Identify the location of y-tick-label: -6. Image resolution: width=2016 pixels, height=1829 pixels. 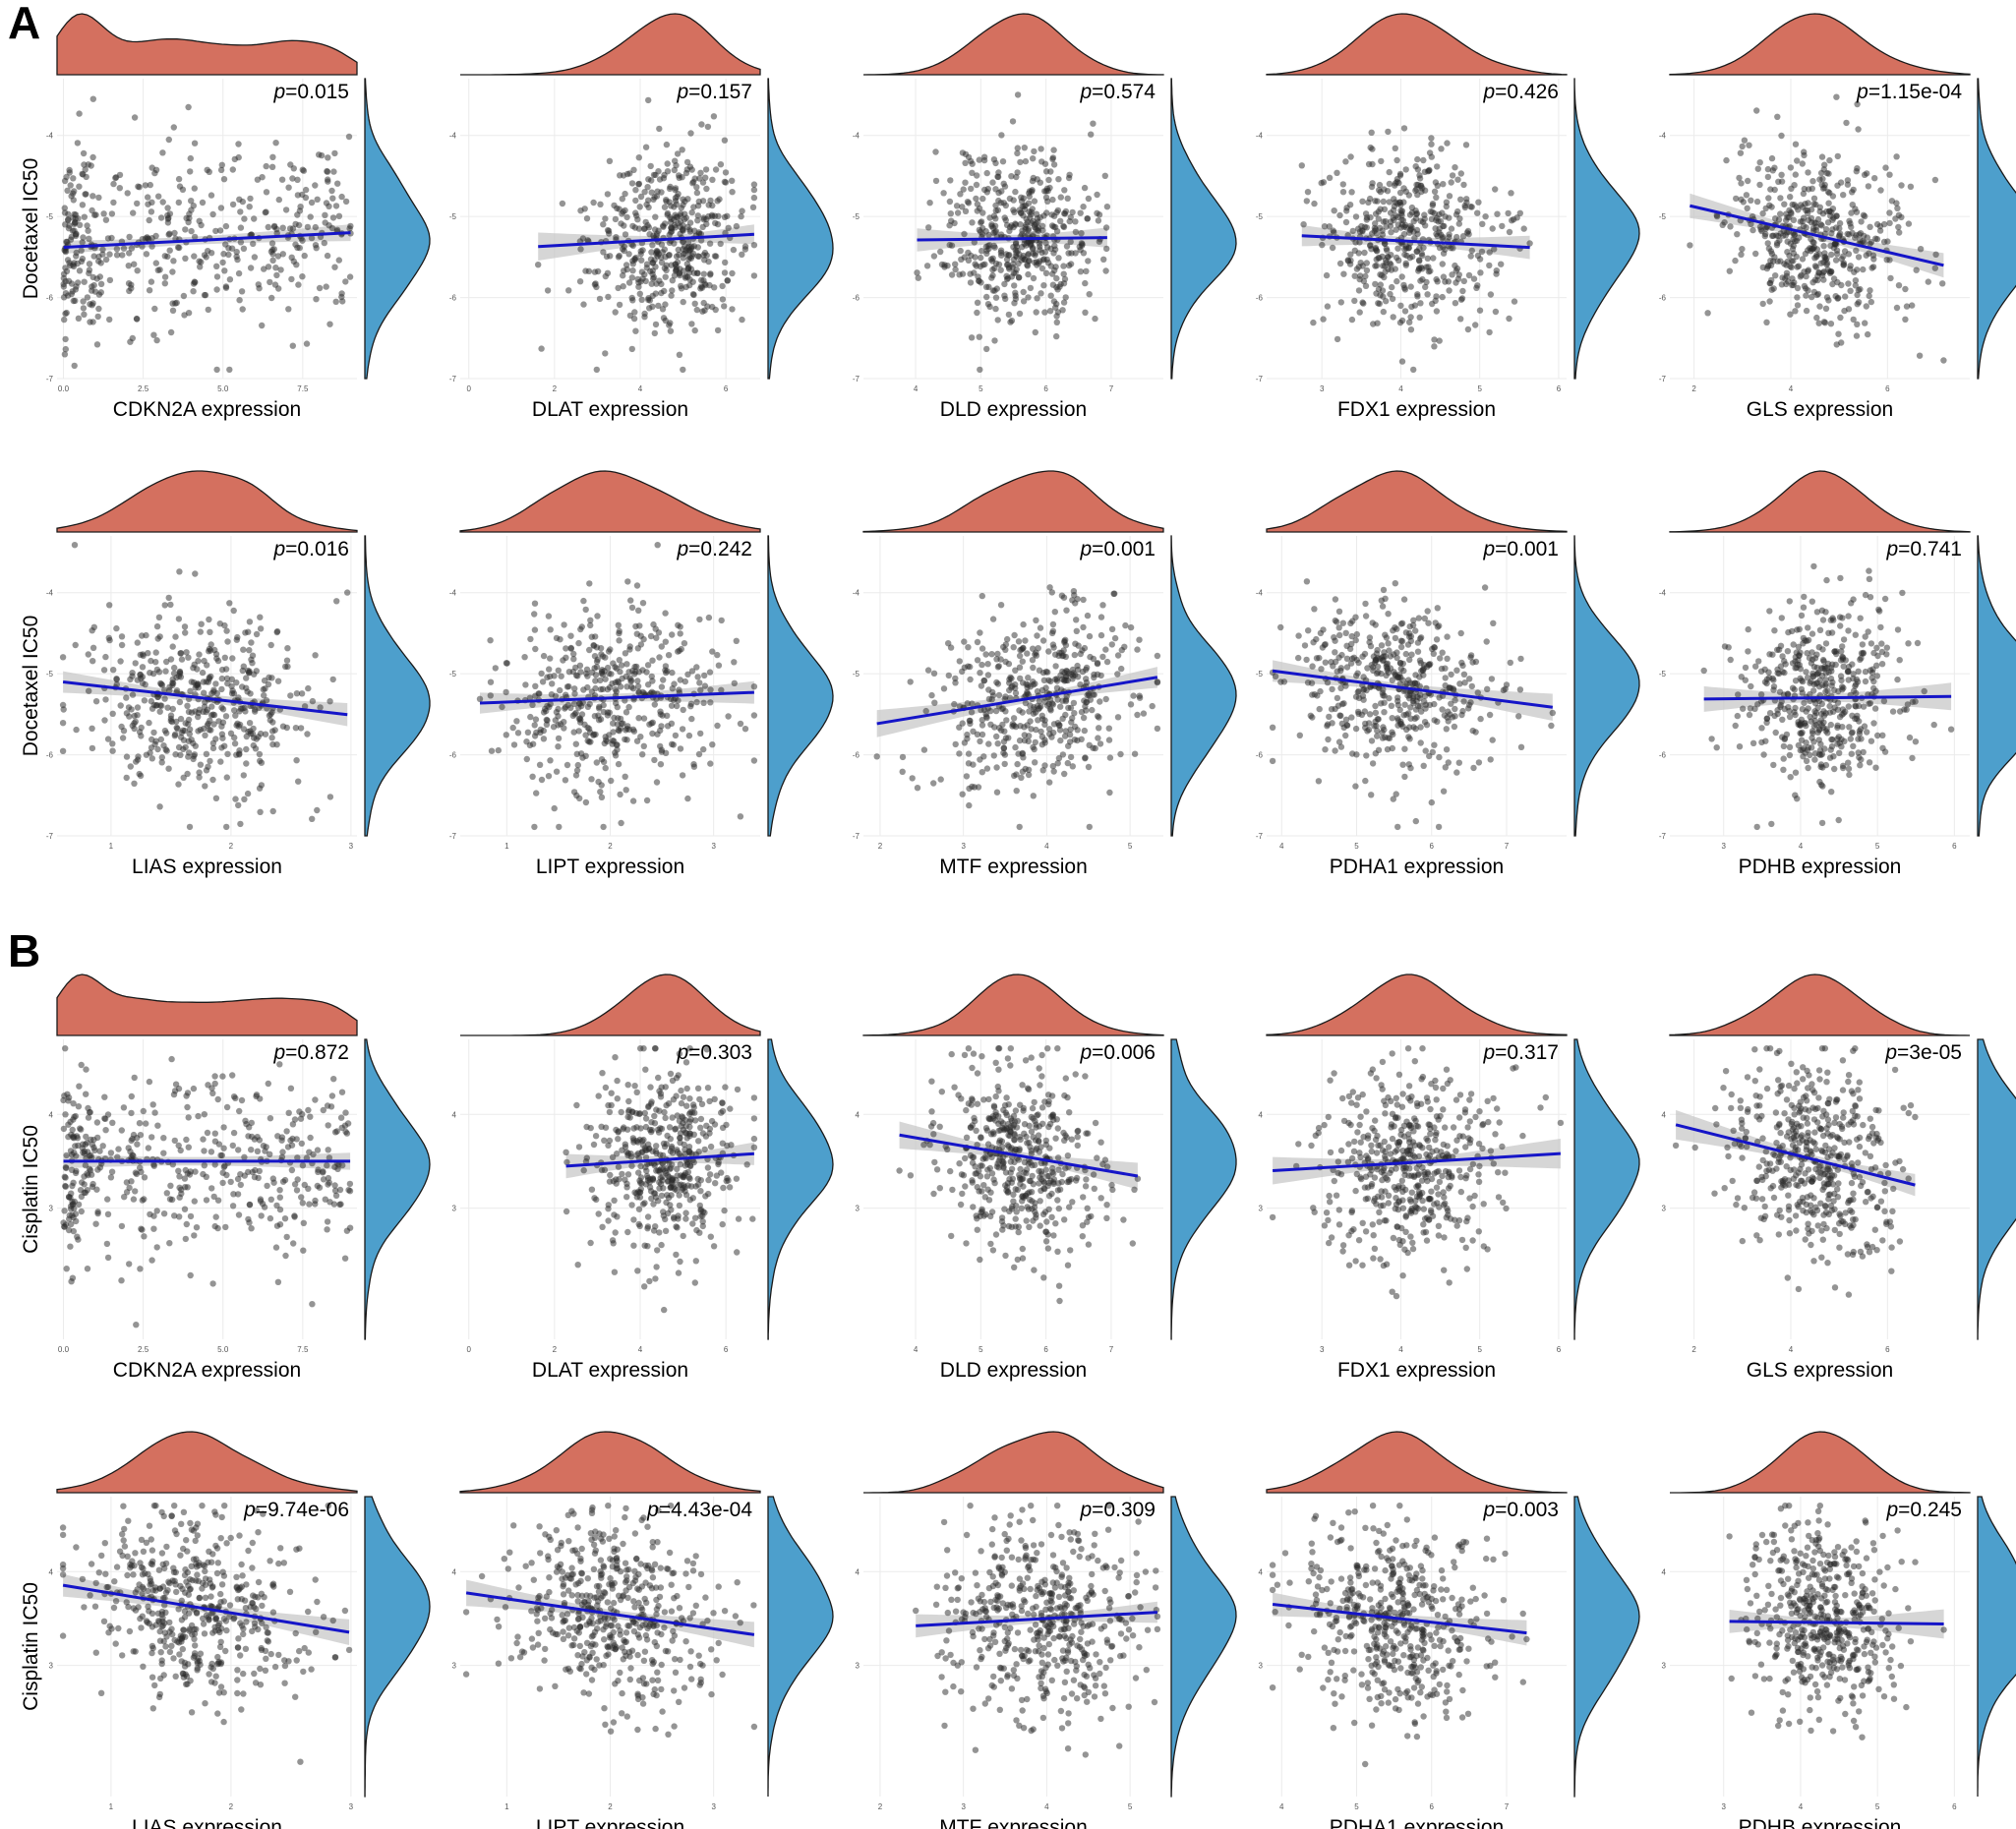
(50, 755).